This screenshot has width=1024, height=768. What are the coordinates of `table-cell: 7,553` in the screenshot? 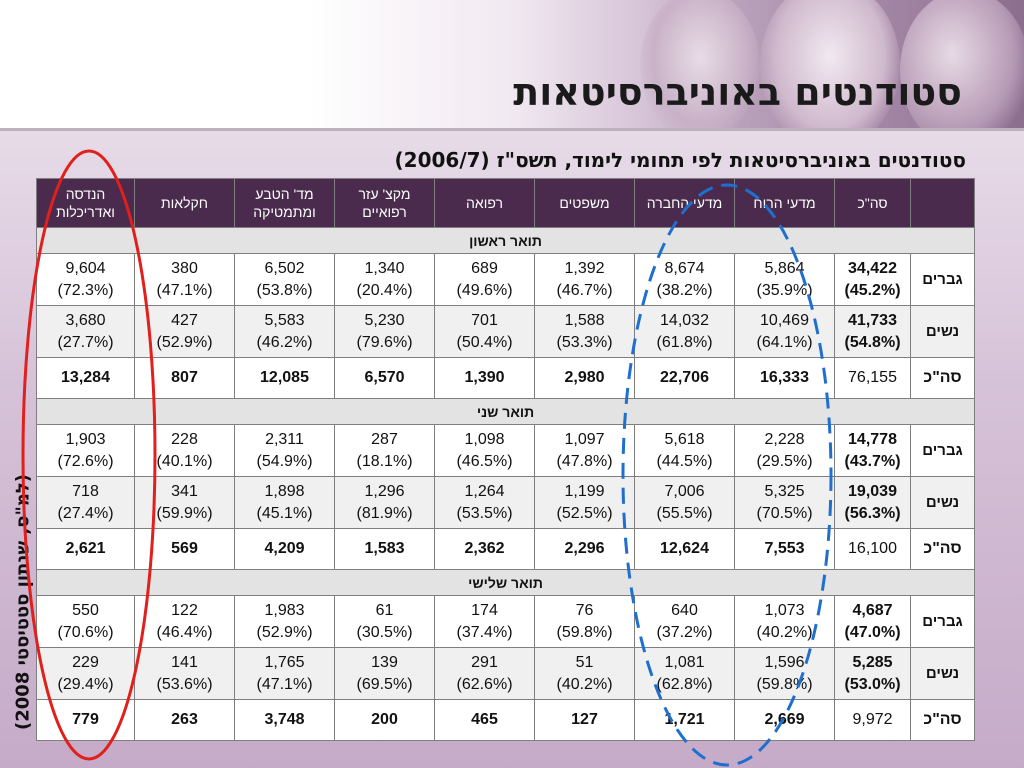 It's located at (784, 549).